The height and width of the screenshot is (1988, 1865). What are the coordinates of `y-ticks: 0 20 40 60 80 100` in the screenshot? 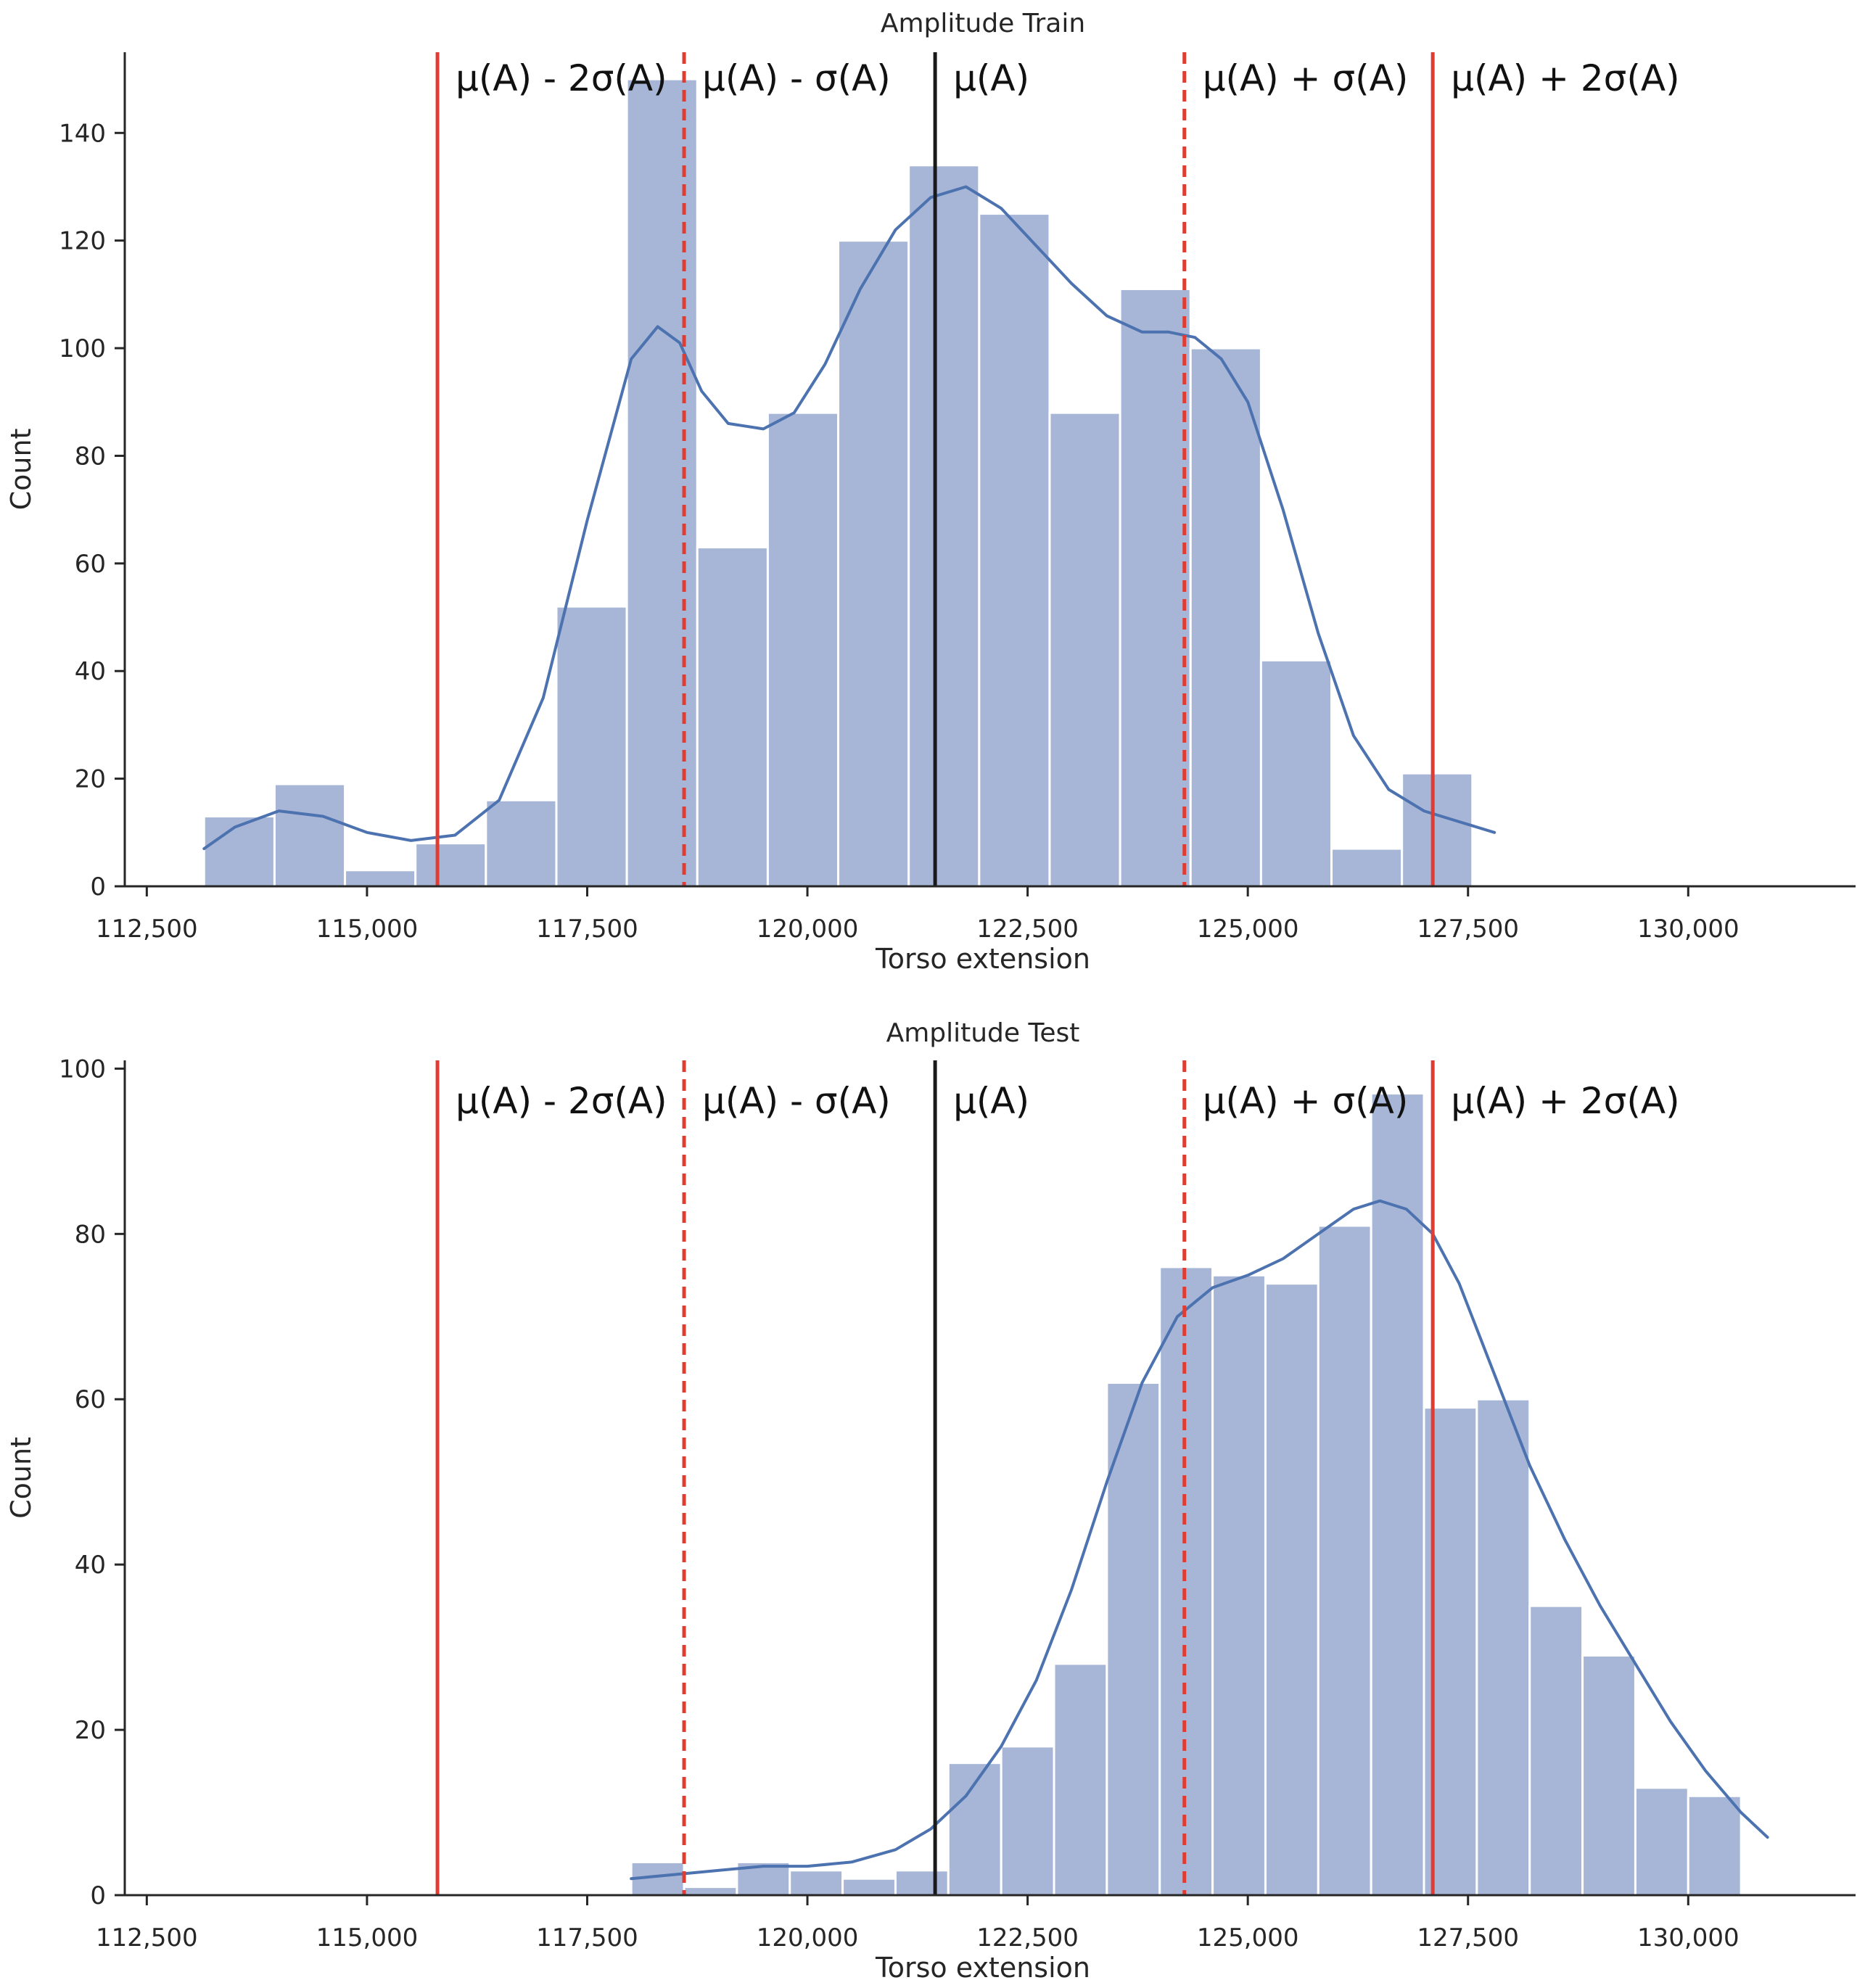 It's located at (92, 1482).